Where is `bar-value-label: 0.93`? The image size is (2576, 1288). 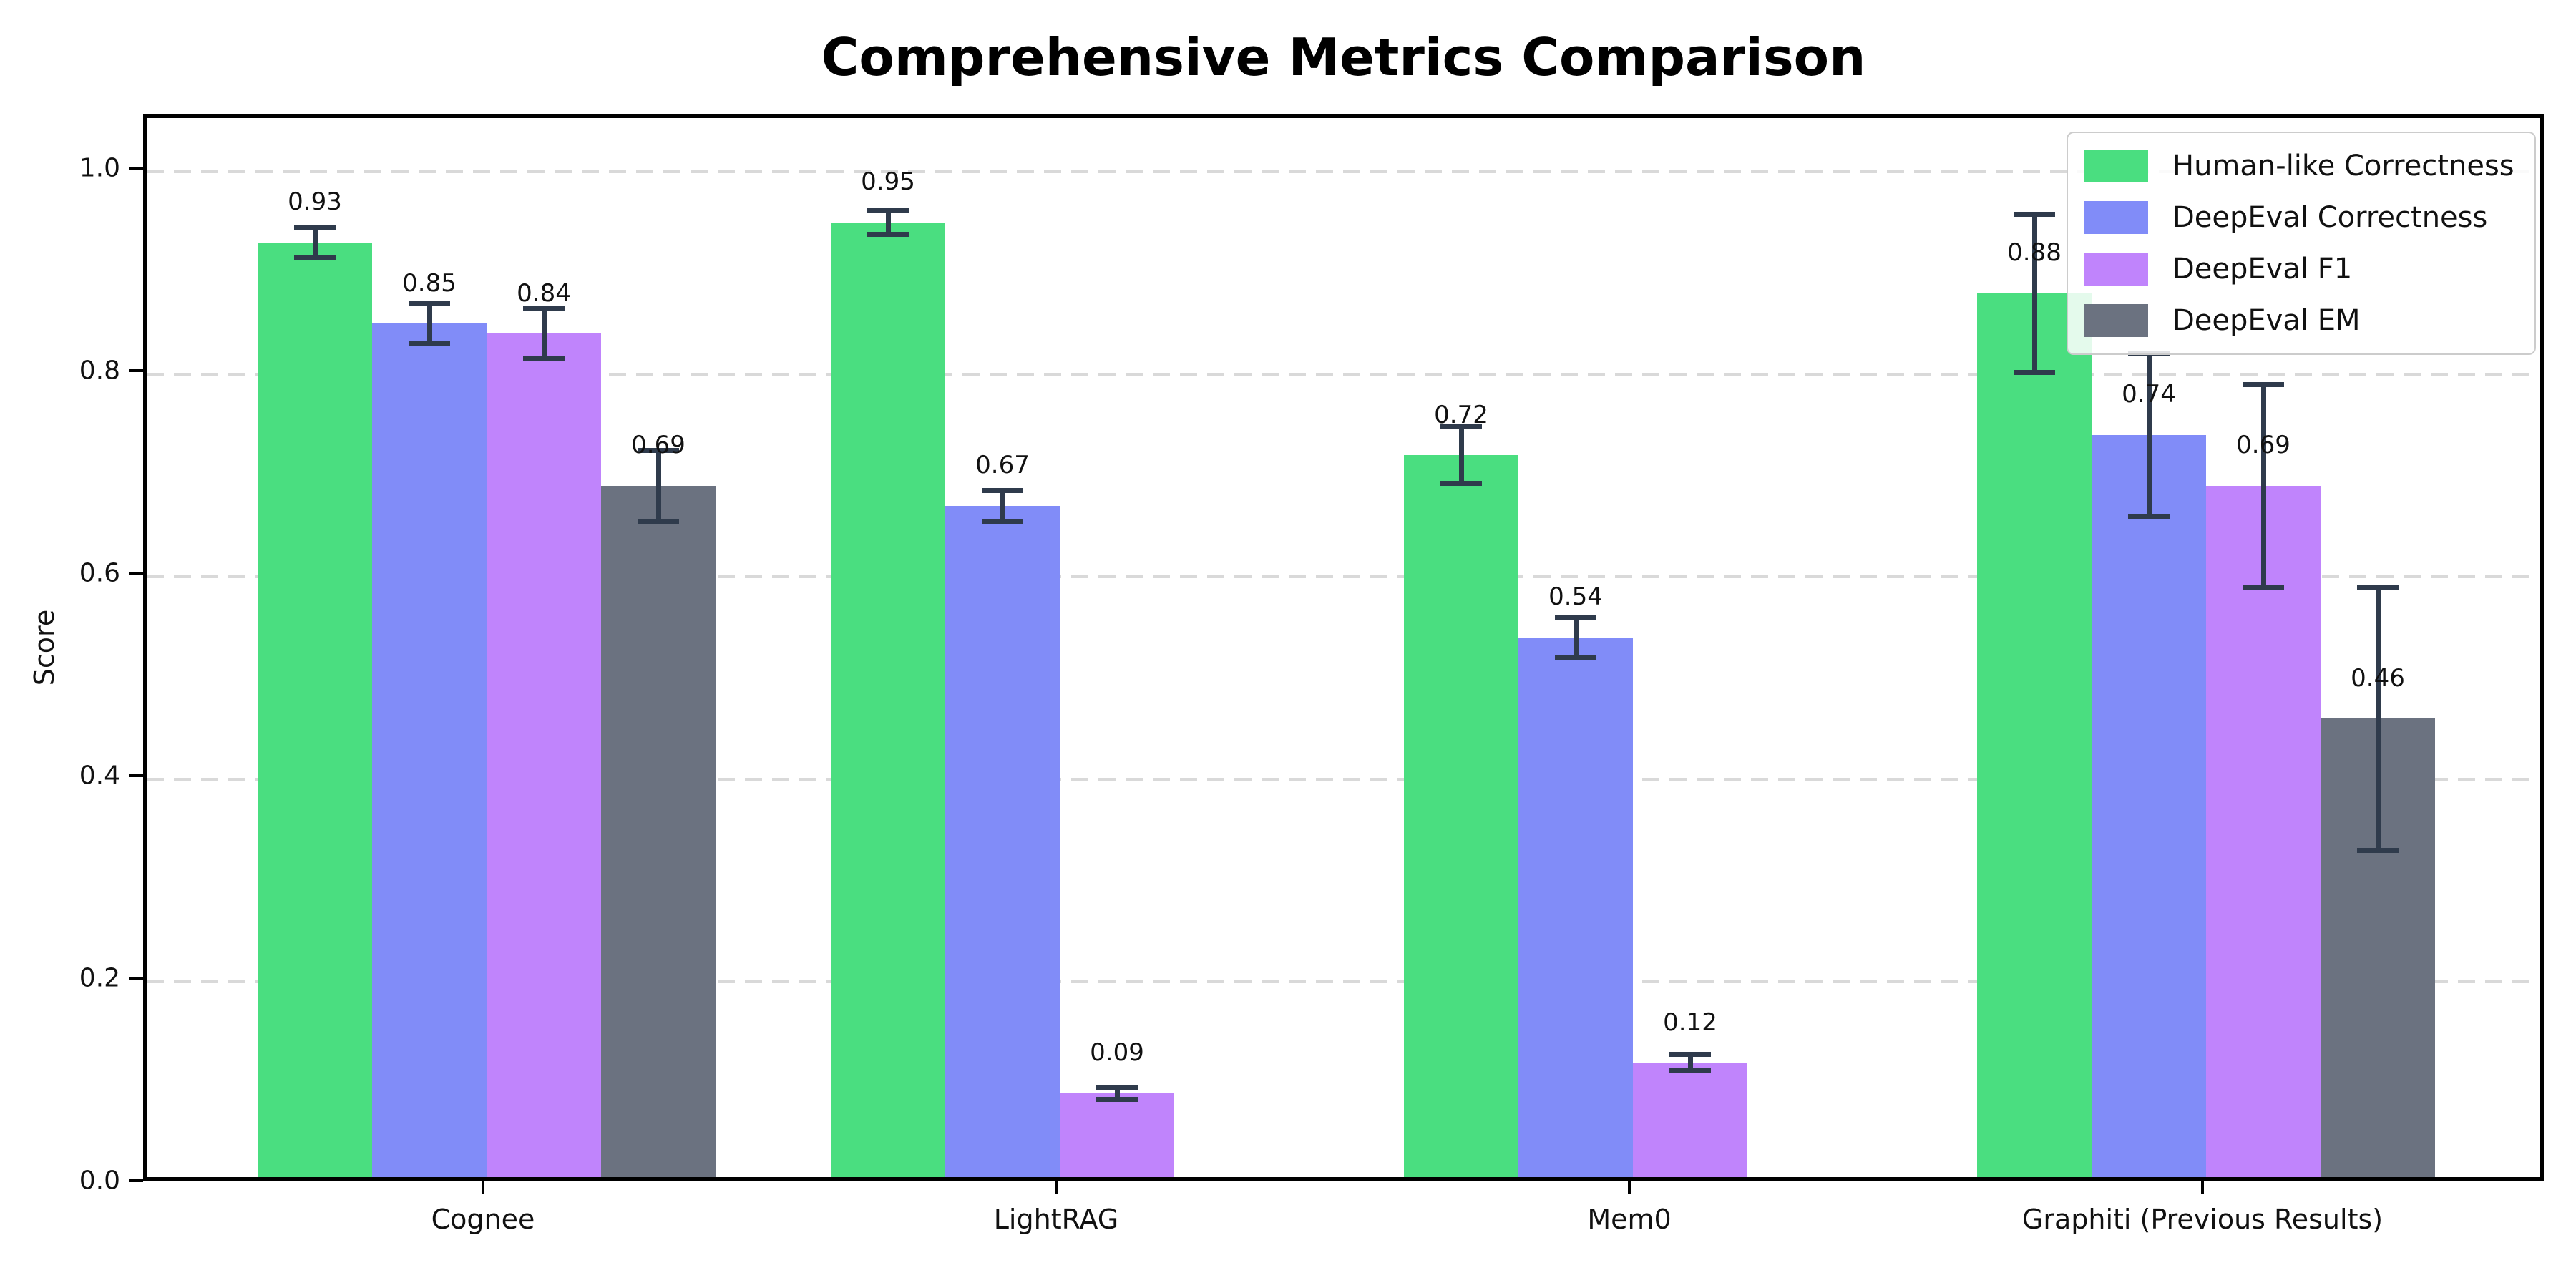
bar-value-label: 0.93 is located at coordinates (315, 202).